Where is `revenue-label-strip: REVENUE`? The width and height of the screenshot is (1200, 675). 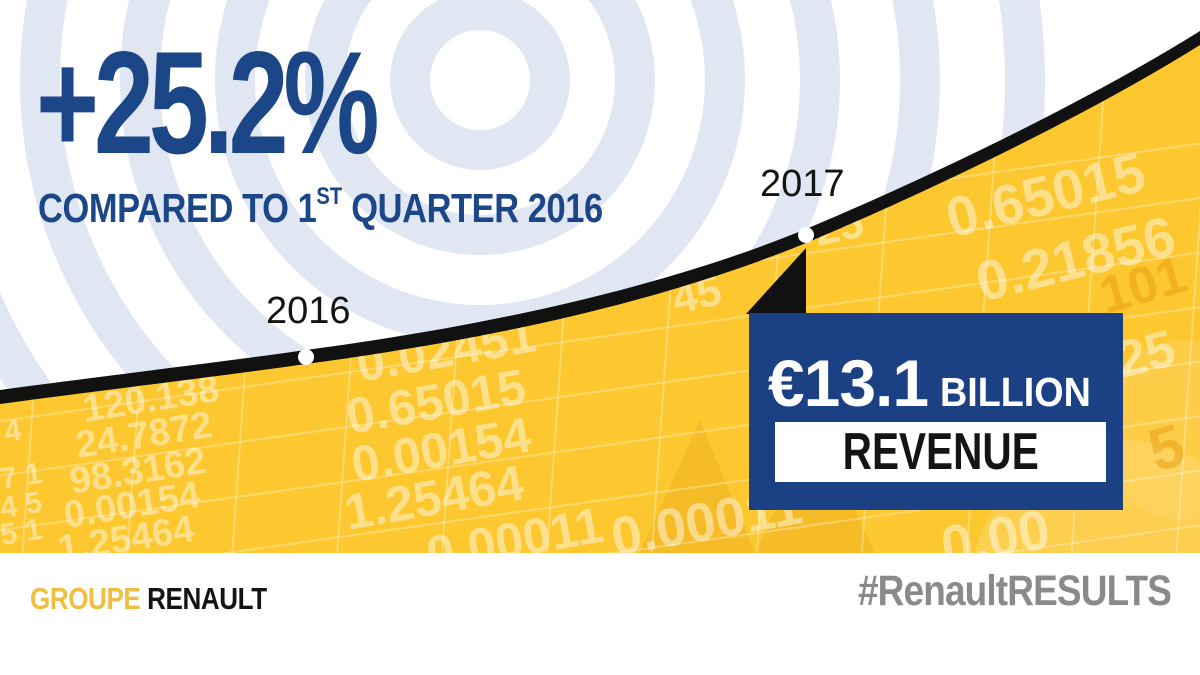 revenue-label-strip: REVENUE is located at coordinates (940, 452).